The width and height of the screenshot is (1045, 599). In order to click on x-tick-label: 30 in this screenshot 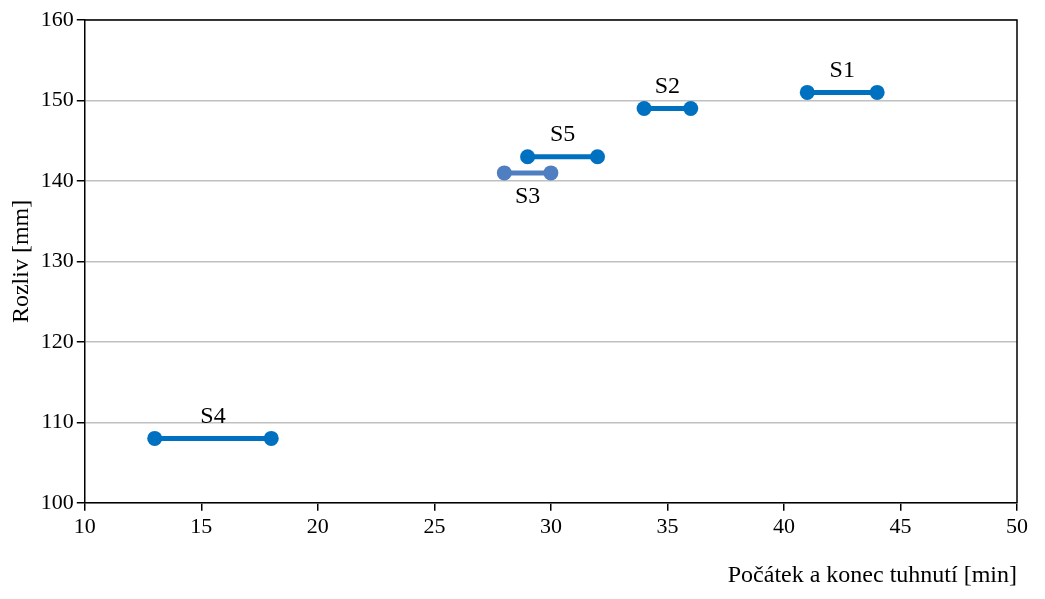, I will do `click(550, 525)`.